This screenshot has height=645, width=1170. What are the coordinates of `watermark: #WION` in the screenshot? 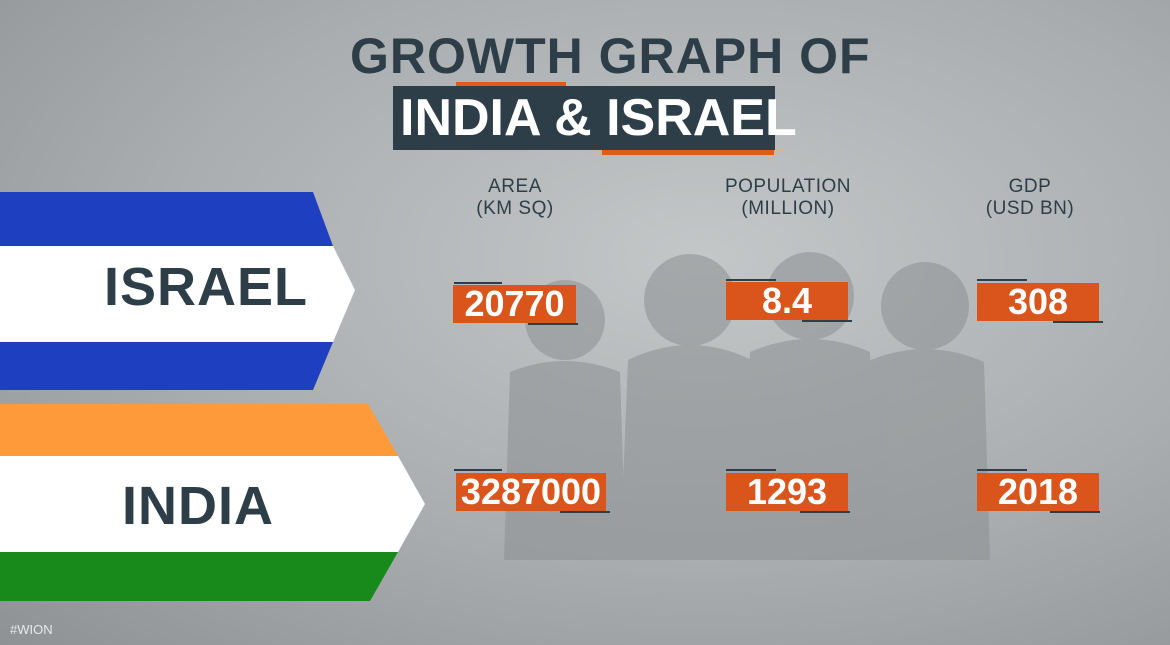 It's located at (31, 629).